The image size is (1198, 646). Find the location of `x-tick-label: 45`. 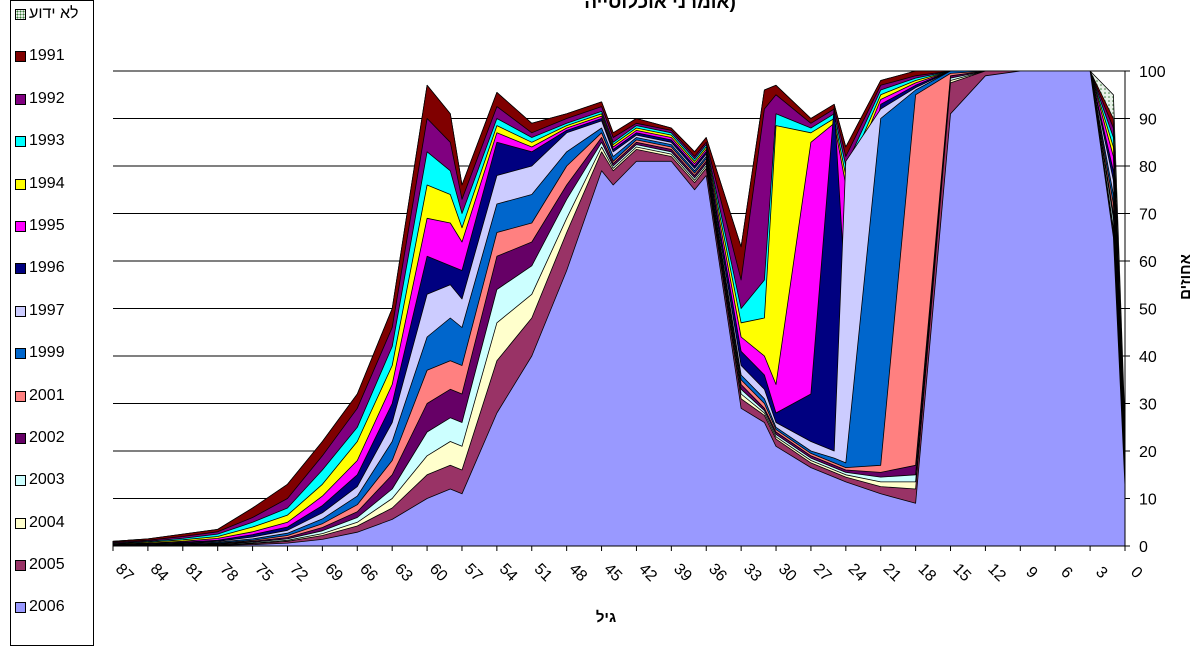

x-tick-label: 45 is located at coordinates (612, 573).